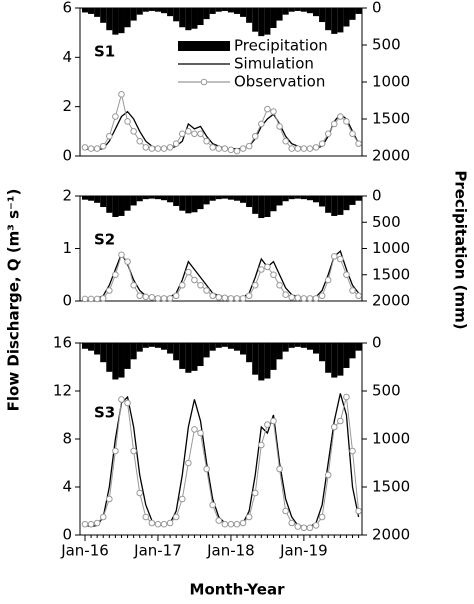 This screenshot has width=474, height=604. I want to click on y-tick-label: 4, so click(67, 57).